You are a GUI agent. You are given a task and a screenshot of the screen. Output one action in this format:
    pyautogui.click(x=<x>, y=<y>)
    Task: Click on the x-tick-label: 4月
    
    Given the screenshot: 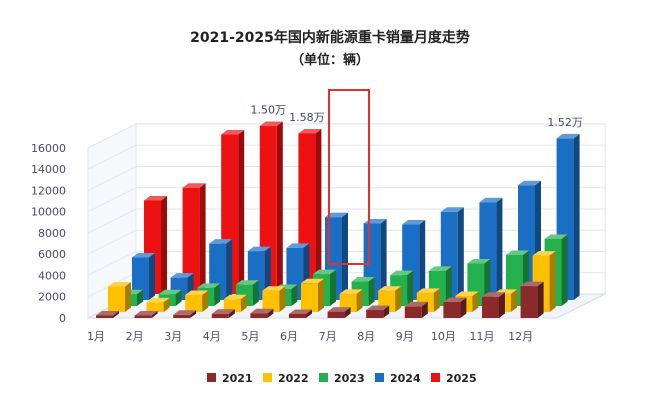 What is the action you would take?
    pyautogui.click(x=212, y=336)
    